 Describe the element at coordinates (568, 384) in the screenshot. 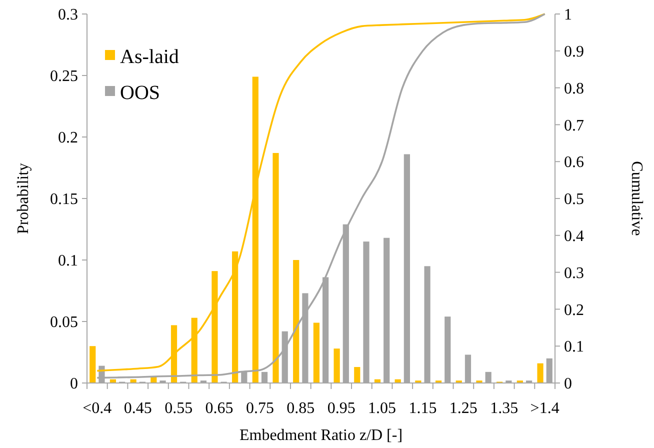

I see `y2-tick-label: 0` at that location.